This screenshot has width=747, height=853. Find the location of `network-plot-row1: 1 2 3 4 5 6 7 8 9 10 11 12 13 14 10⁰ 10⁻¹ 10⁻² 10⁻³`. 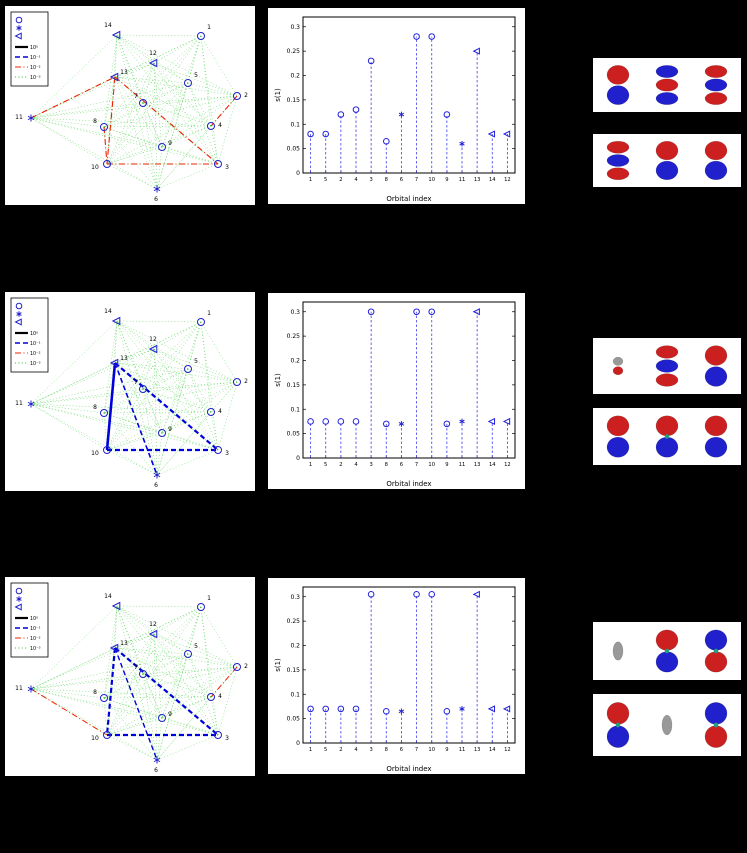

network-plot-row1: 1 2 3 4 5 6 7 8 9 10 11 12 13 14 10⁰ 10⁻¹ 10⁻² 10⁻³ is located at coordinates (130, 105).